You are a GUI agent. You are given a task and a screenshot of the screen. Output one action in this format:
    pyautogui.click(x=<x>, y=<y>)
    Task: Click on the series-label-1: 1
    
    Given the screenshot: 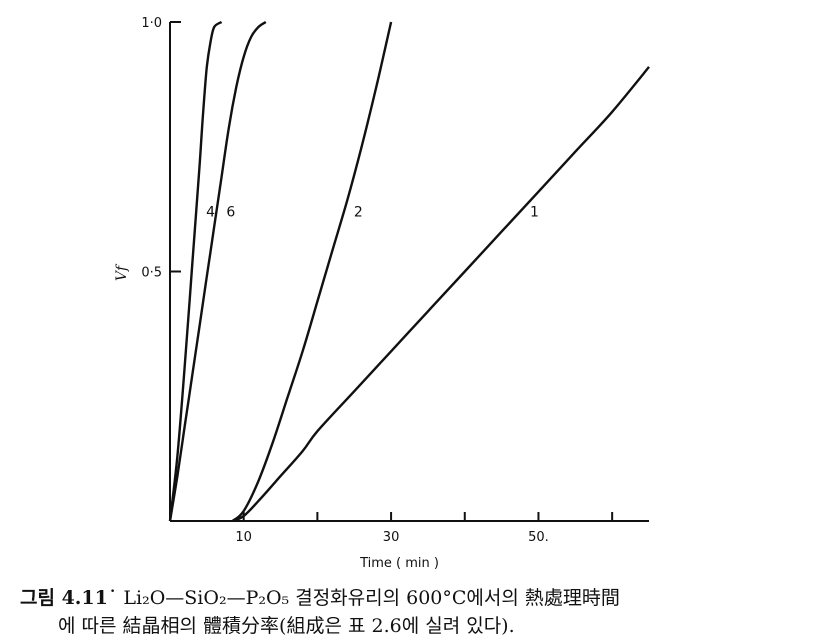 What is the action you would take?
    pyautogui.click(x=534, y=213)
    